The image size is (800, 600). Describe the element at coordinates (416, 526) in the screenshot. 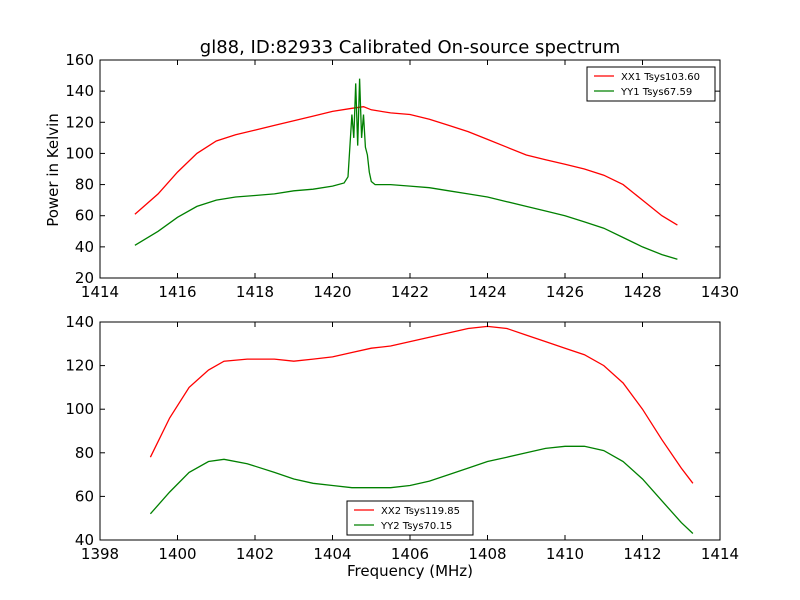

I see `legend-label: YY2 Tsys70.15` at that location.